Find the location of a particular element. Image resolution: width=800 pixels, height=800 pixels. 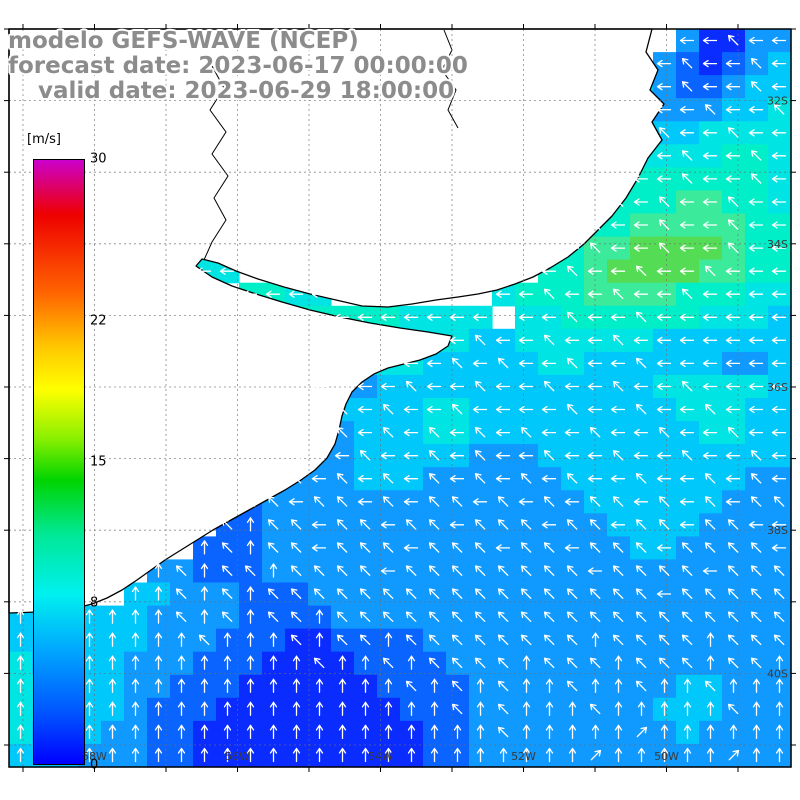

colorbar-tick-label: 15 is located at coordinates (98, 462).